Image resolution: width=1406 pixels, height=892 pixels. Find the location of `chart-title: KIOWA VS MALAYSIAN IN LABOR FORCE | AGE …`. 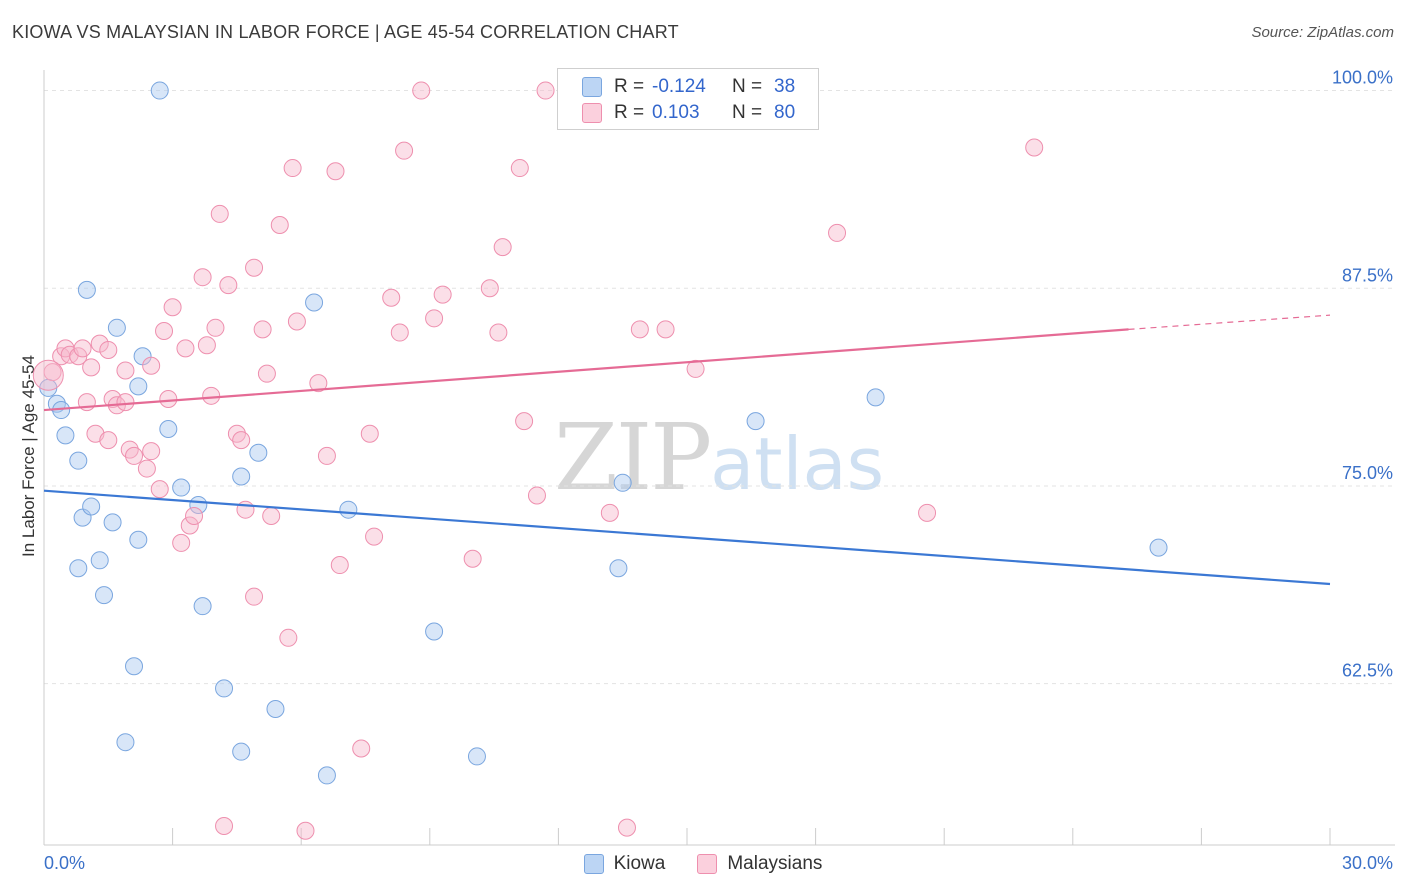

chart-title: KIOWA VS MALAYSIAN IN LABOR FORCE | AGE … is located at coordinates (345, 32).